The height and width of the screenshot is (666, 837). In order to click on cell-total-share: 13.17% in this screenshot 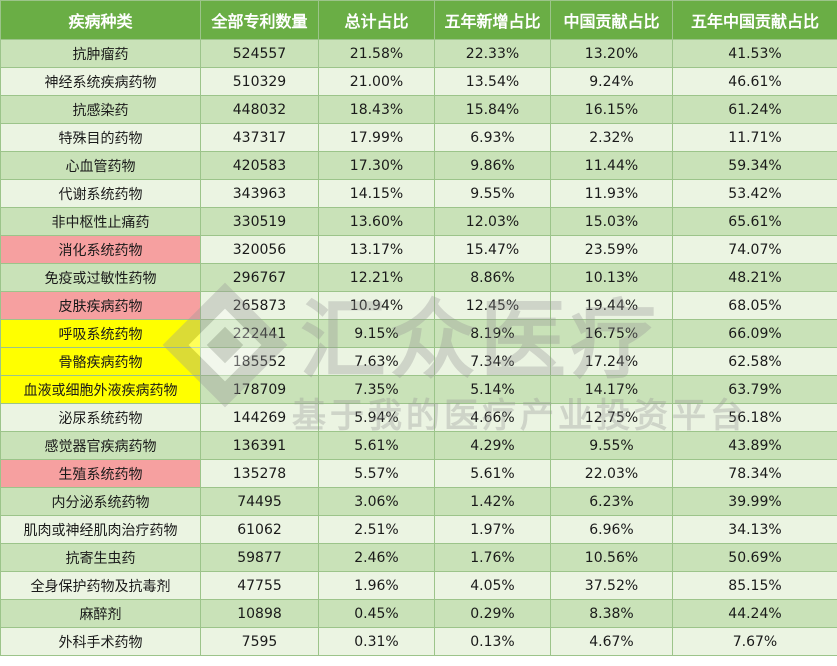, I will do `click(376, 249)`.